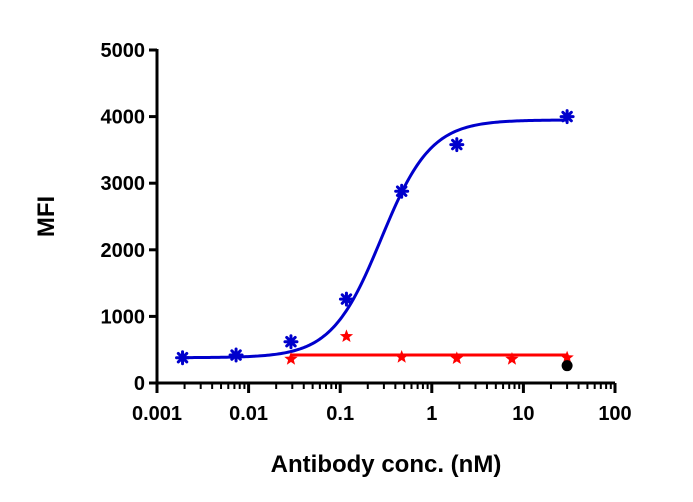  What do you see at coordinates (46, 216) in the screenshot?
I see `y-axis-title: MFI` at bounding box center [46, 216].